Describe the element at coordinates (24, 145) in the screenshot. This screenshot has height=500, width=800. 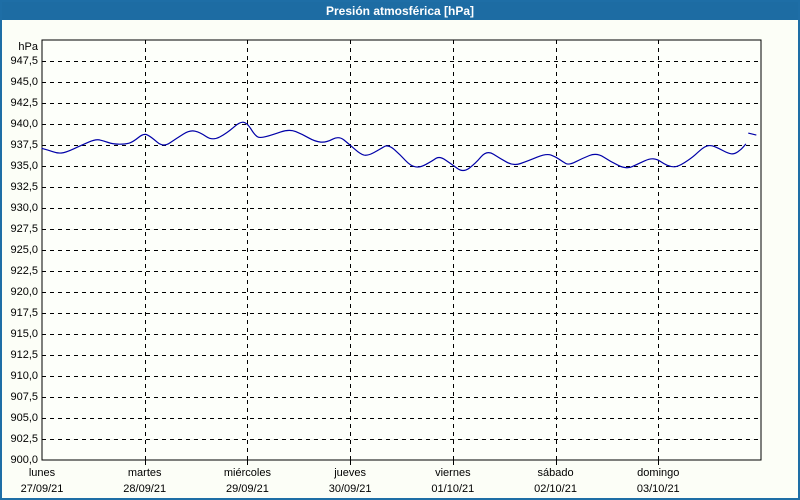
I see `y-tick-label: 937,5` at that location.